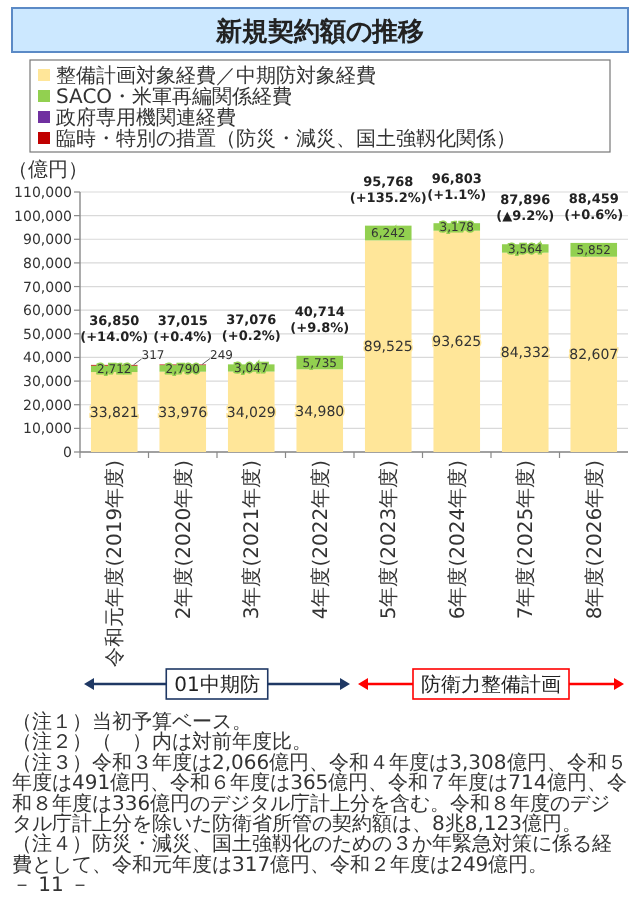 The height and width of the screenshot is (906, 640). Describe the element at coordinates (286, 139) in the screenshot. I see `legend-label: 臨時・特別の措置（防災・減災、国土強靱化関係）` at that location.